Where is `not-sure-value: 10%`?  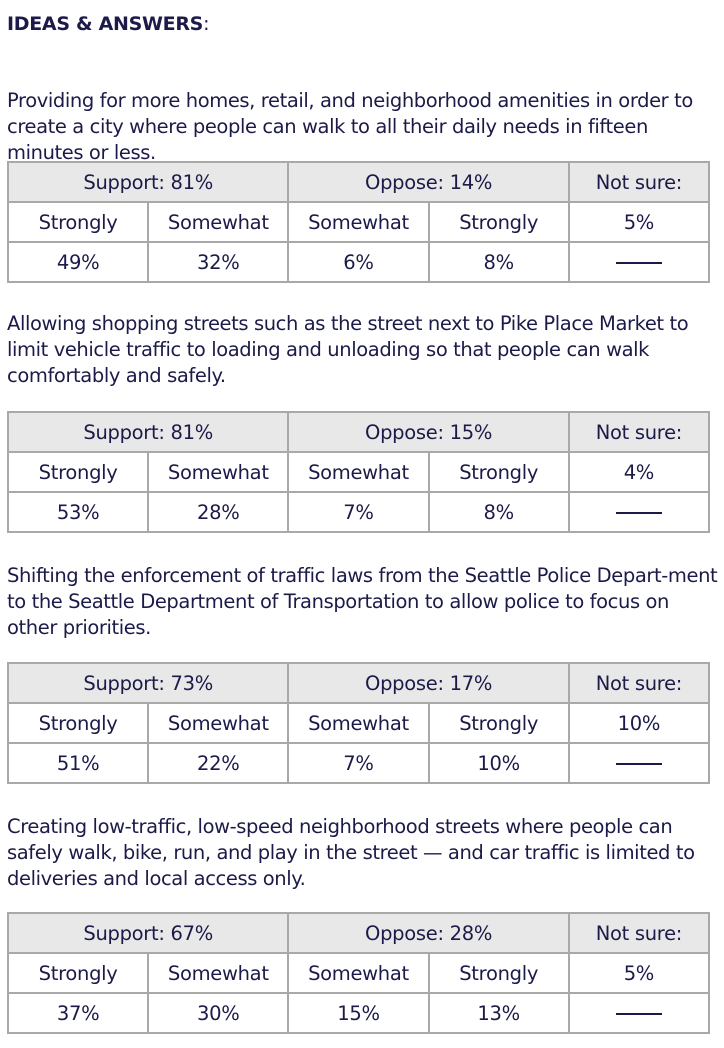
not-sure-value: 10% is located at coordinates (639, 723).